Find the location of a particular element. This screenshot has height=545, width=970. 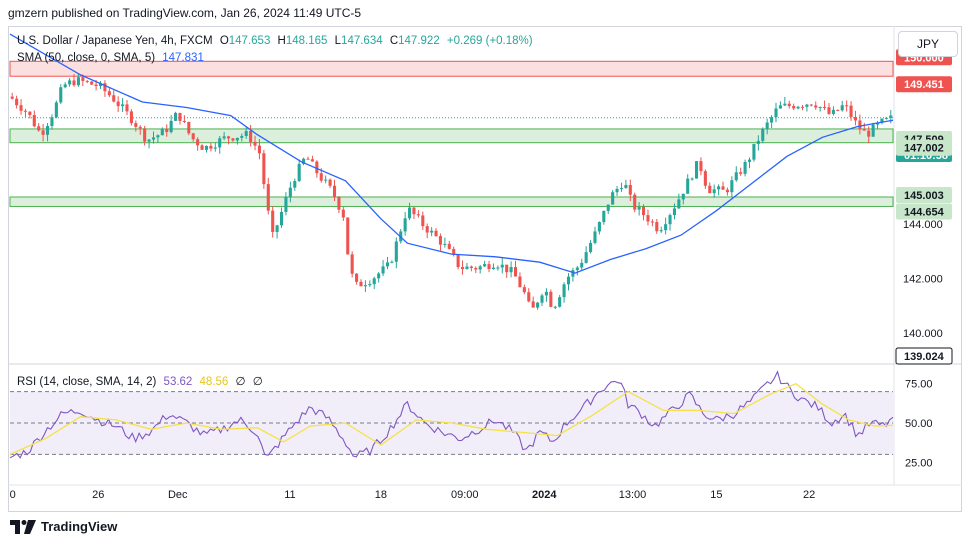

tradingview-logo: TradingView is located at coordinates (63, 526).